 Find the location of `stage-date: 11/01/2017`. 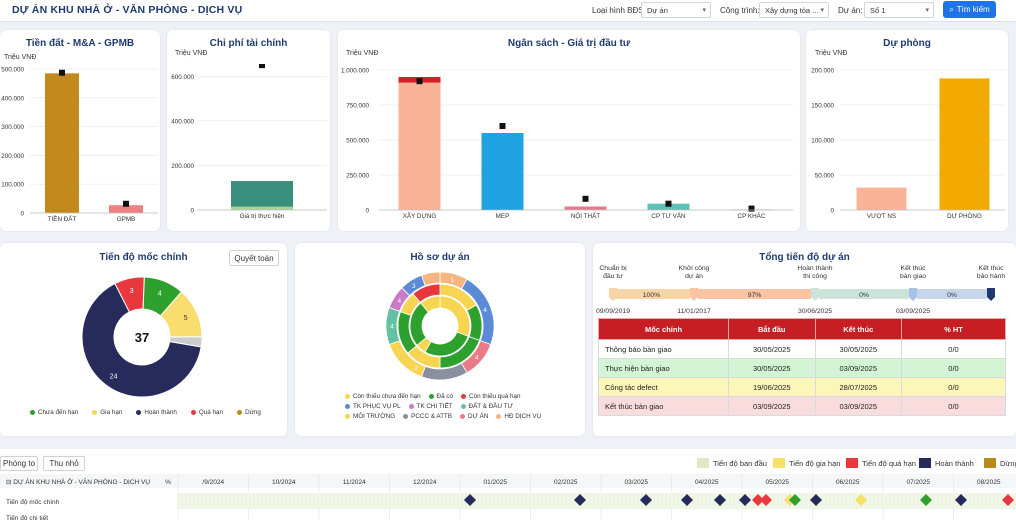

stage-date: 11/01/2017 is located at coordinates (694, 311).